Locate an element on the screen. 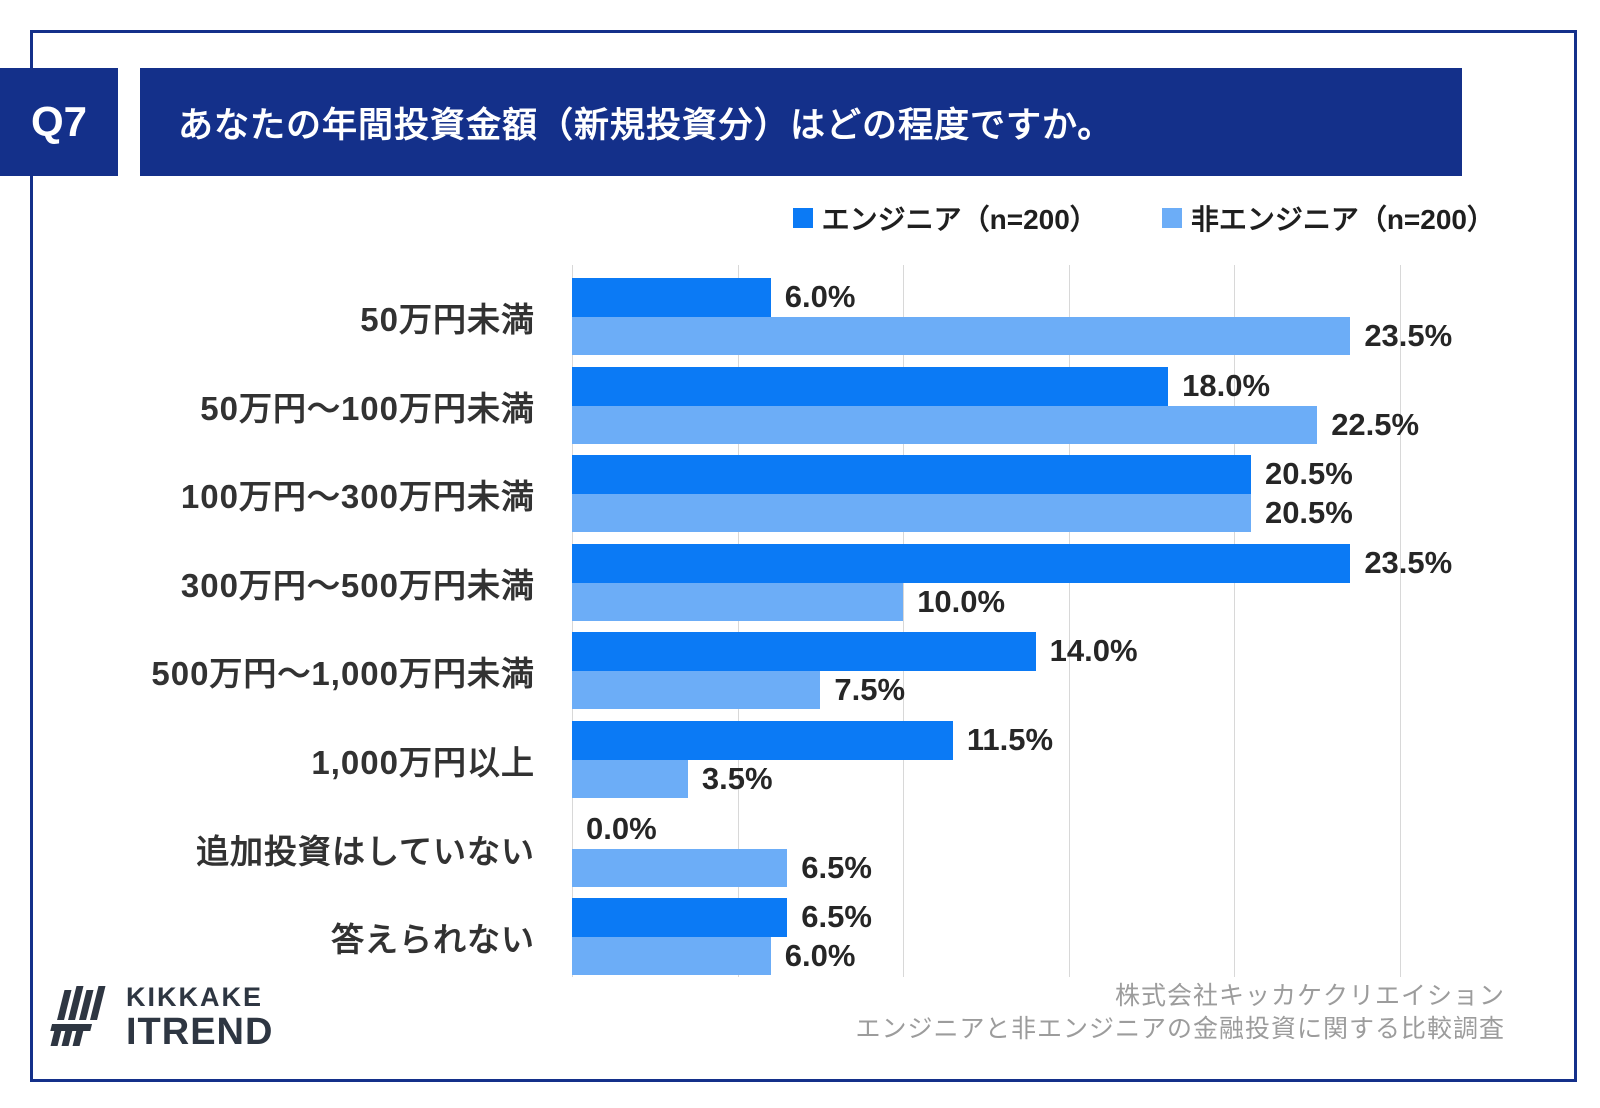  credit-company: 株式会社キッカケクリエイション is located at coordinates (1309, 996).